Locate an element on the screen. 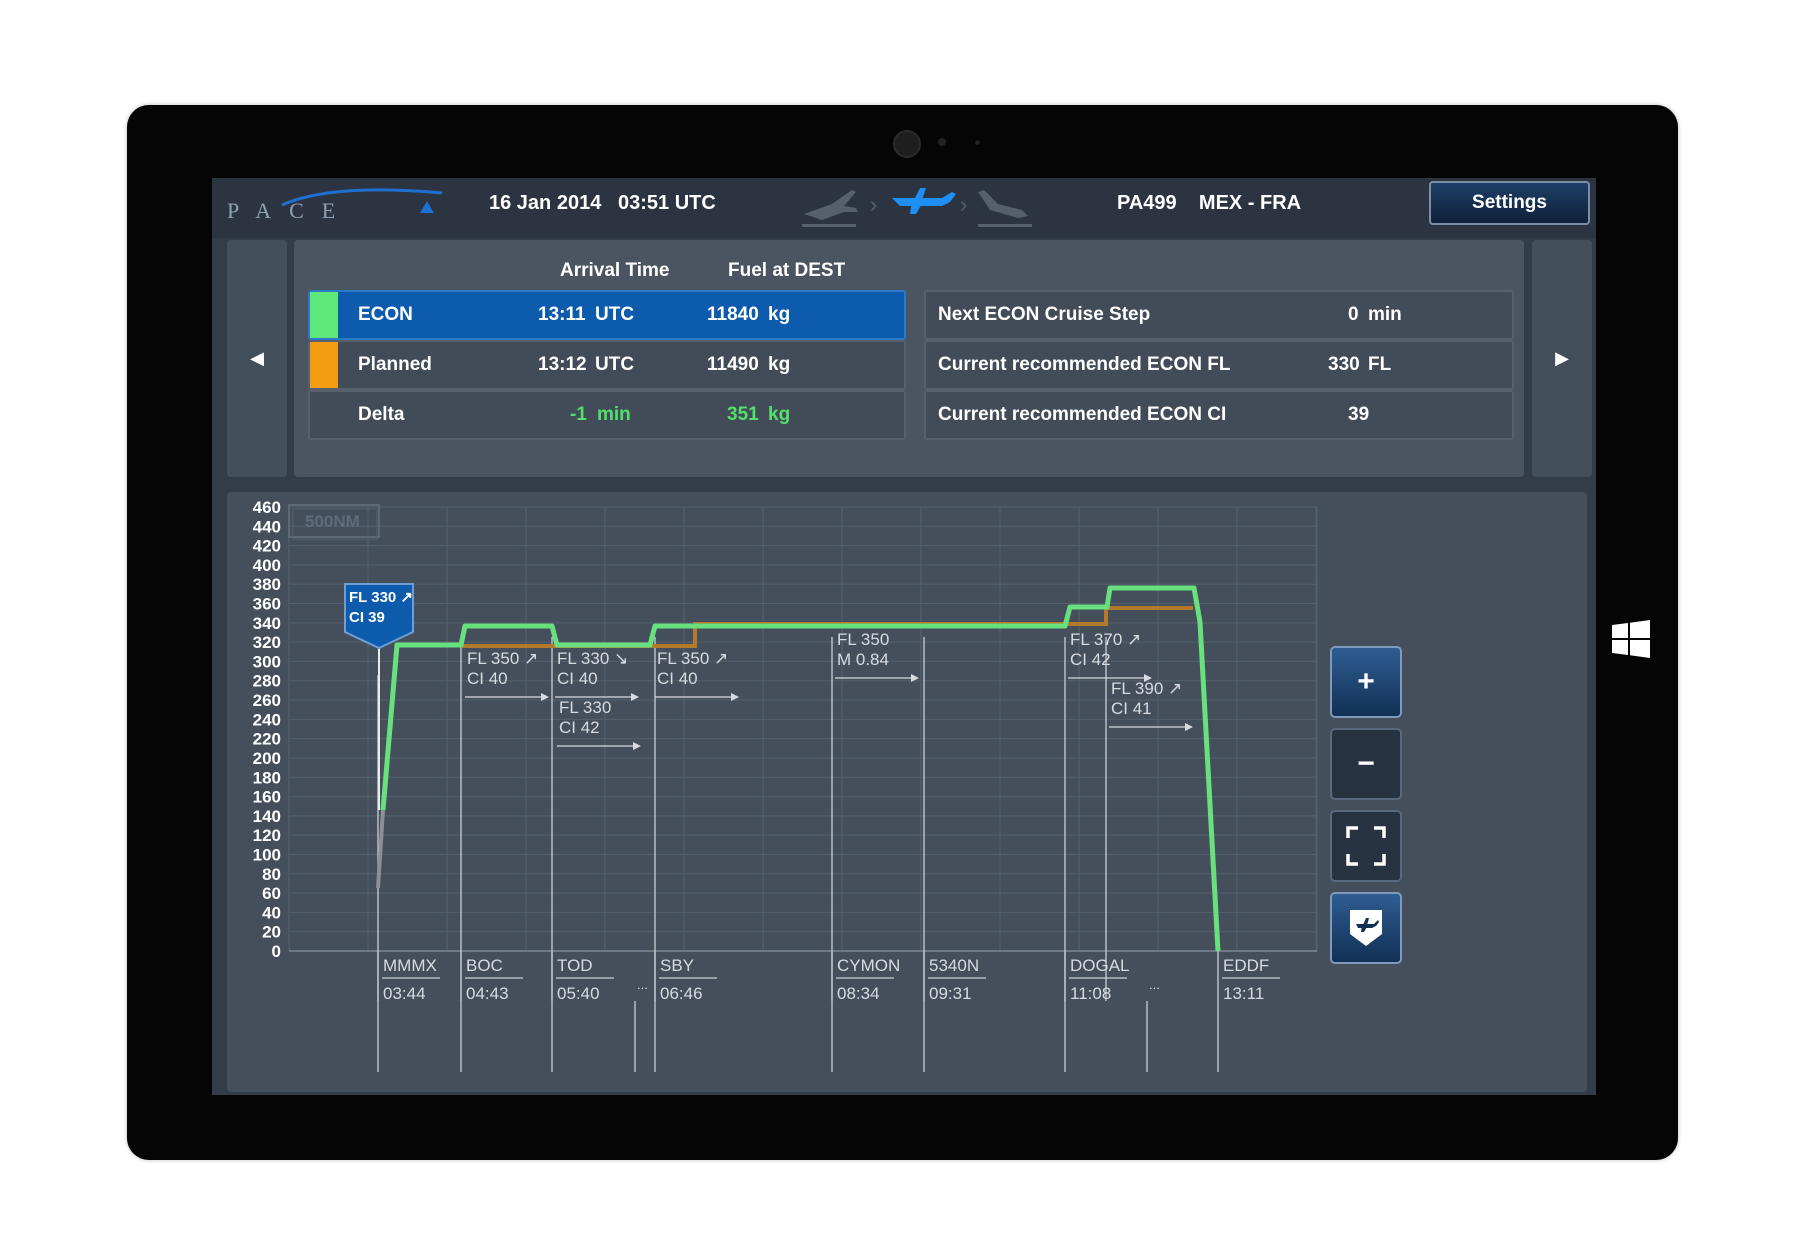  rec-unit: FL is located at coordinates (1380, 364).